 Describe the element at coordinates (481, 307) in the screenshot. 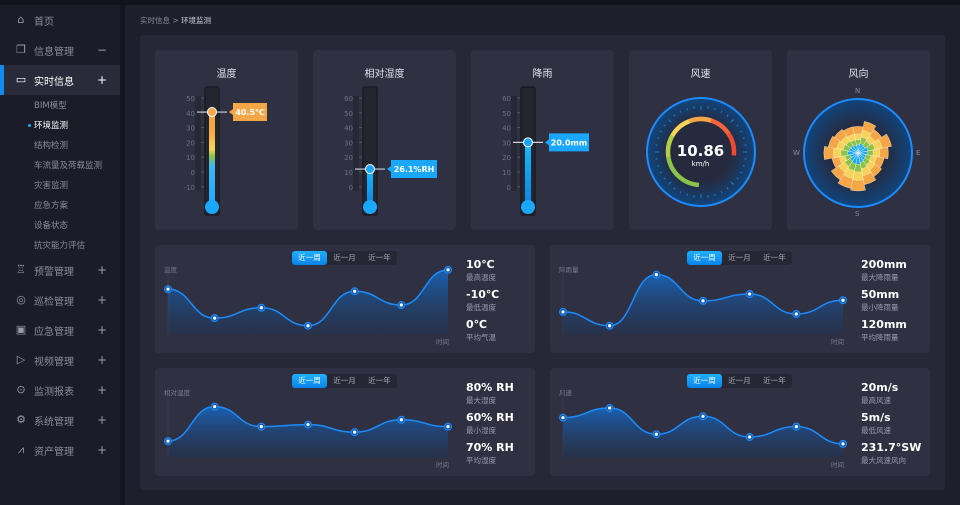

I see `stat-label: 最低温度` at that location.